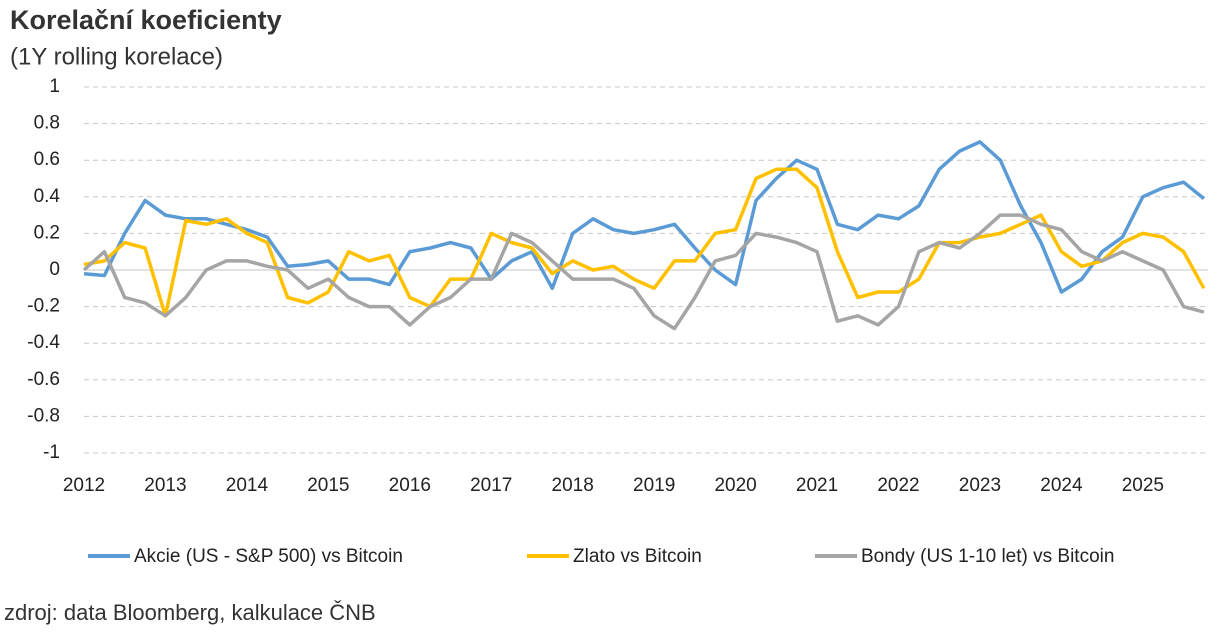 The height and width of the screenshot is (636, 1215). Describe the element at coordinates (491, 485) in the screenshot. I see `x-tick-label: 2017` at that location.